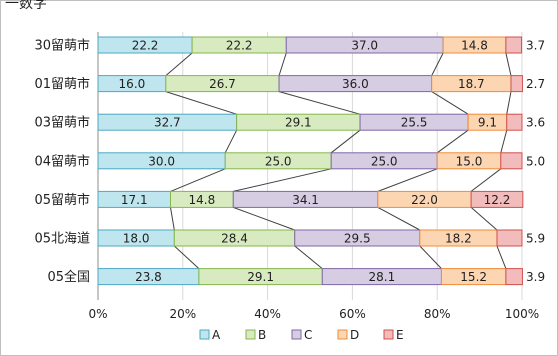  I want to click on data-label: 18.2, so click(458, 239).